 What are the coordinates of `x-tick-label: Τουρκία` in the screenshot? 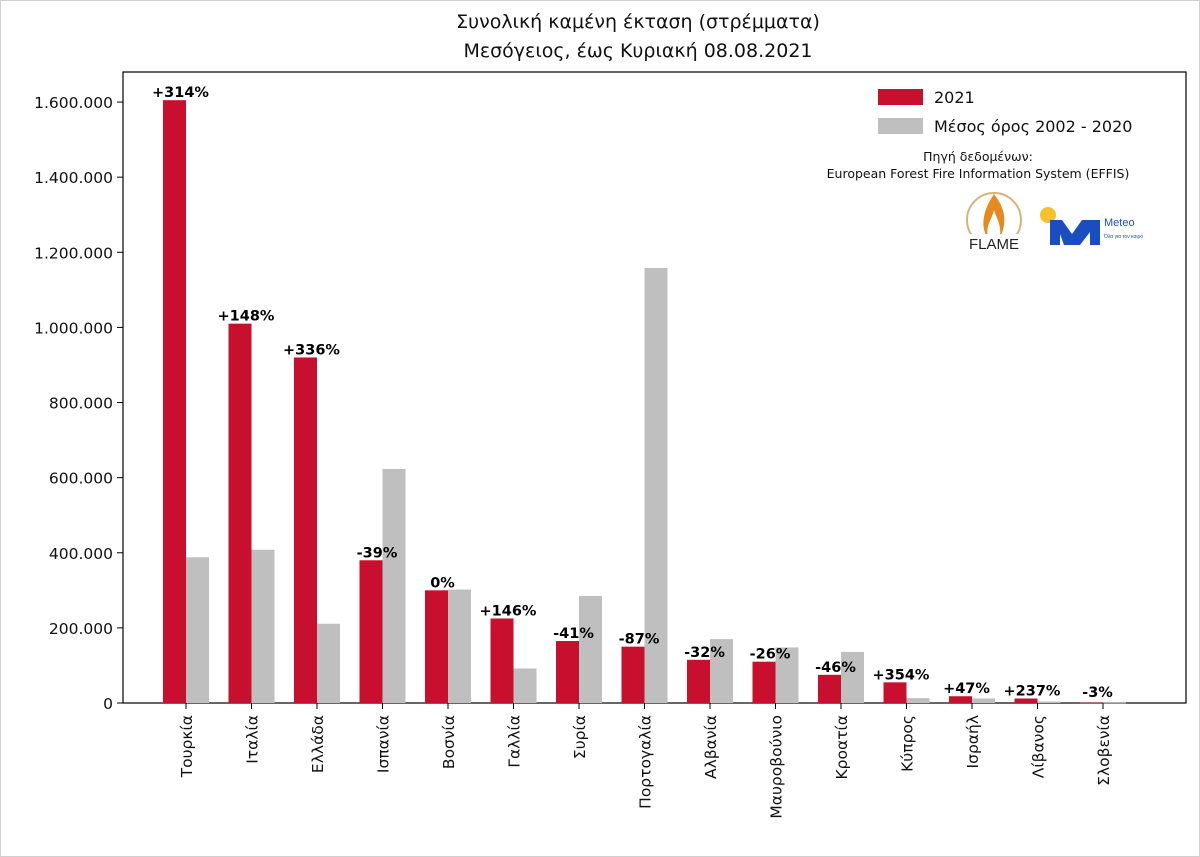 It's located at (187, 746).